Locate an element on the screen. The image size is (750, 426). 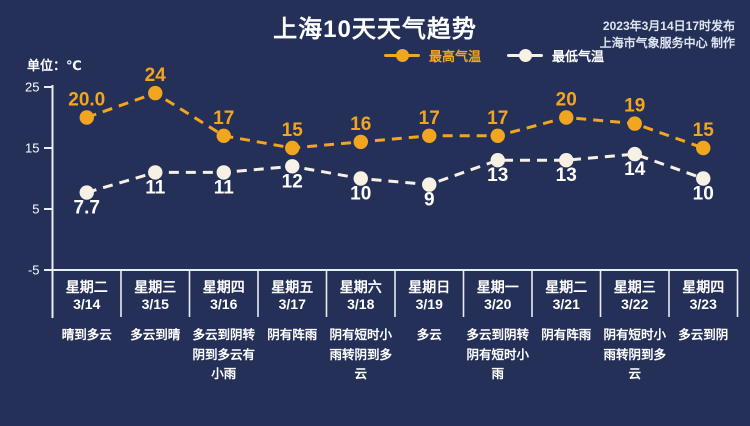
date-label: 3/17 is located at coordinates (292, 303).